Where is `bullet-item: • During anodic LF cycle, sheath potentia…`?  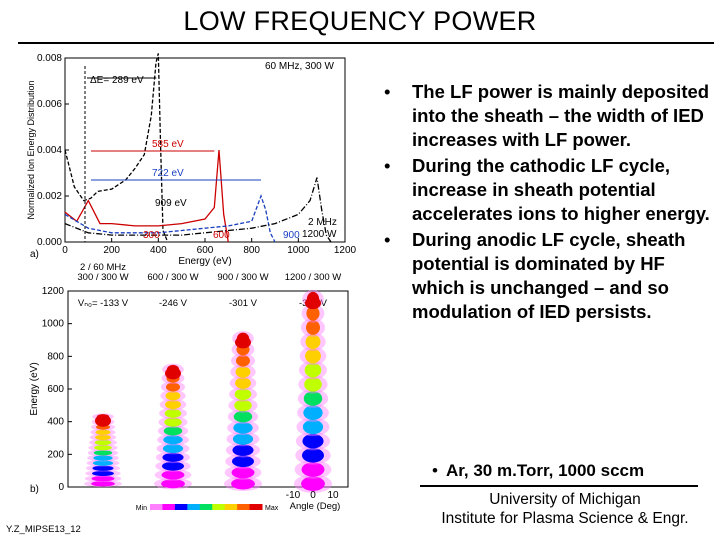
bullet-item: • During anodic LF cycle, sheath potentia… is located at coordinates (536, 276).